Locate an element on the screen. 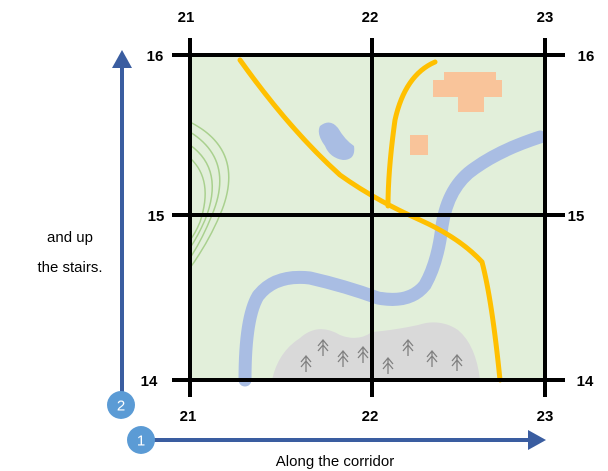 This screenshot has width=608, height=471. top-label-22: 22 is located at coordinates (370, 17).